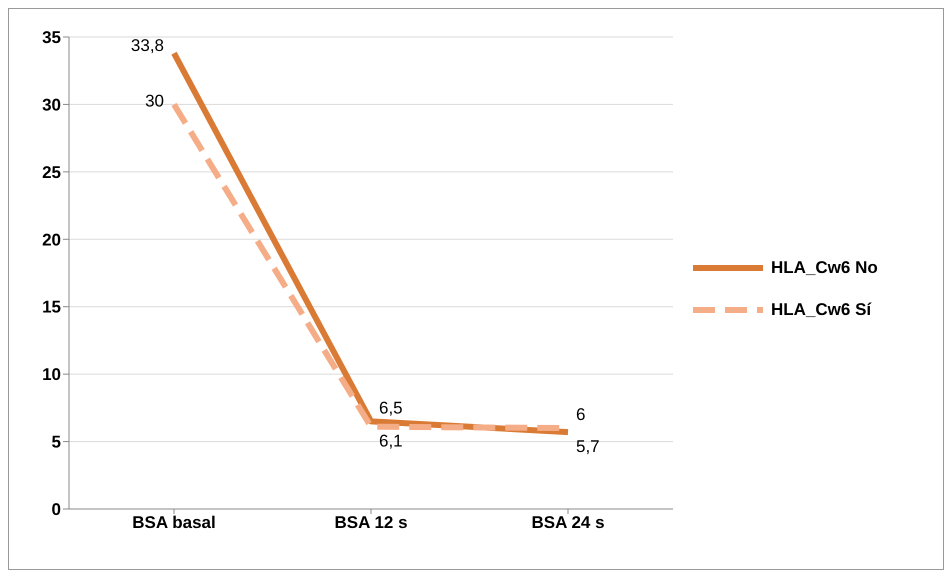 This screenshot has height=578, width=952. Describe the element at coordinates (56, 510) in the screenshot. I see `y-tick-label: 0` at that location.